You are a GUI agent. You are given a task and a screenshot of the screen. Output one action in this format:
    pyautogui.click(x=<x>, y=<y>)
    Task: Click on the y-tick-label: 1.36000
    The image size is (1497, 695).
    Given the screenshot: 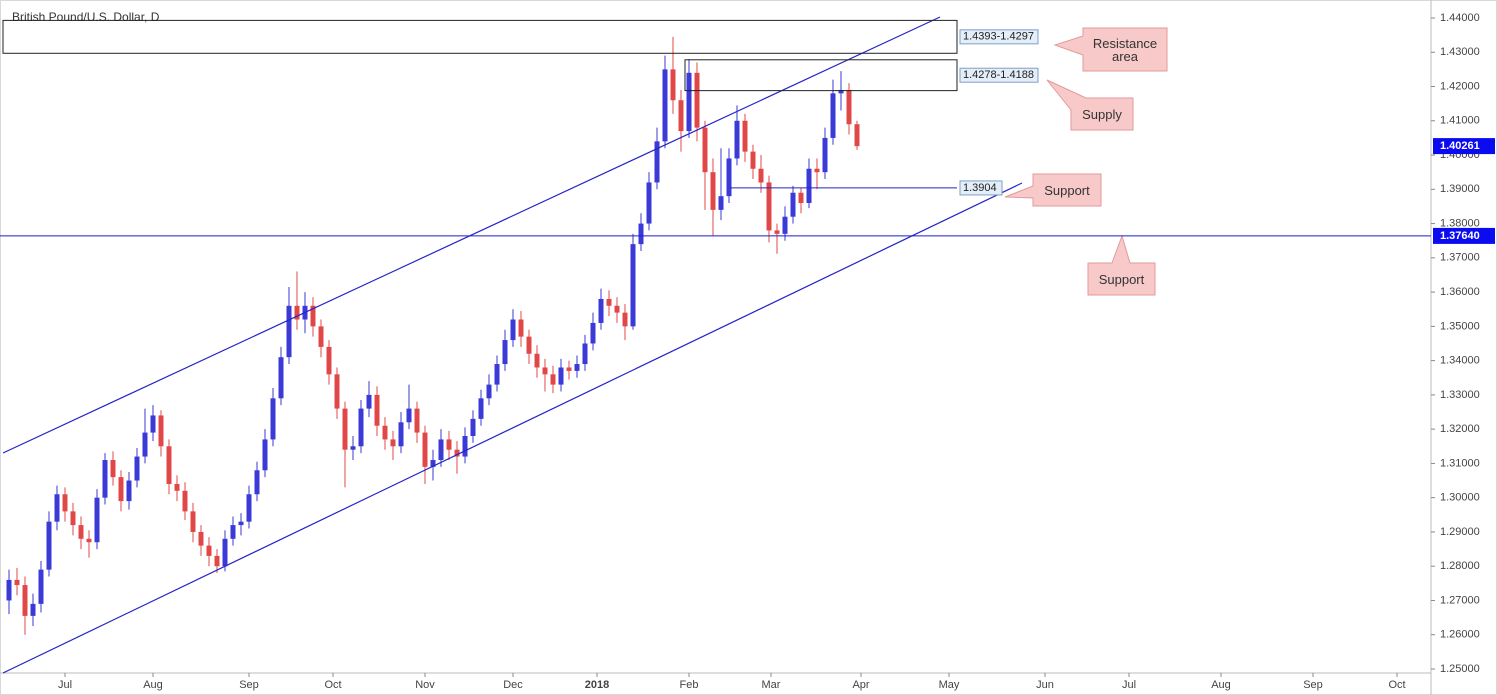 What is the action you would take?
    pyautogui.click(x=1460, y=292)
    